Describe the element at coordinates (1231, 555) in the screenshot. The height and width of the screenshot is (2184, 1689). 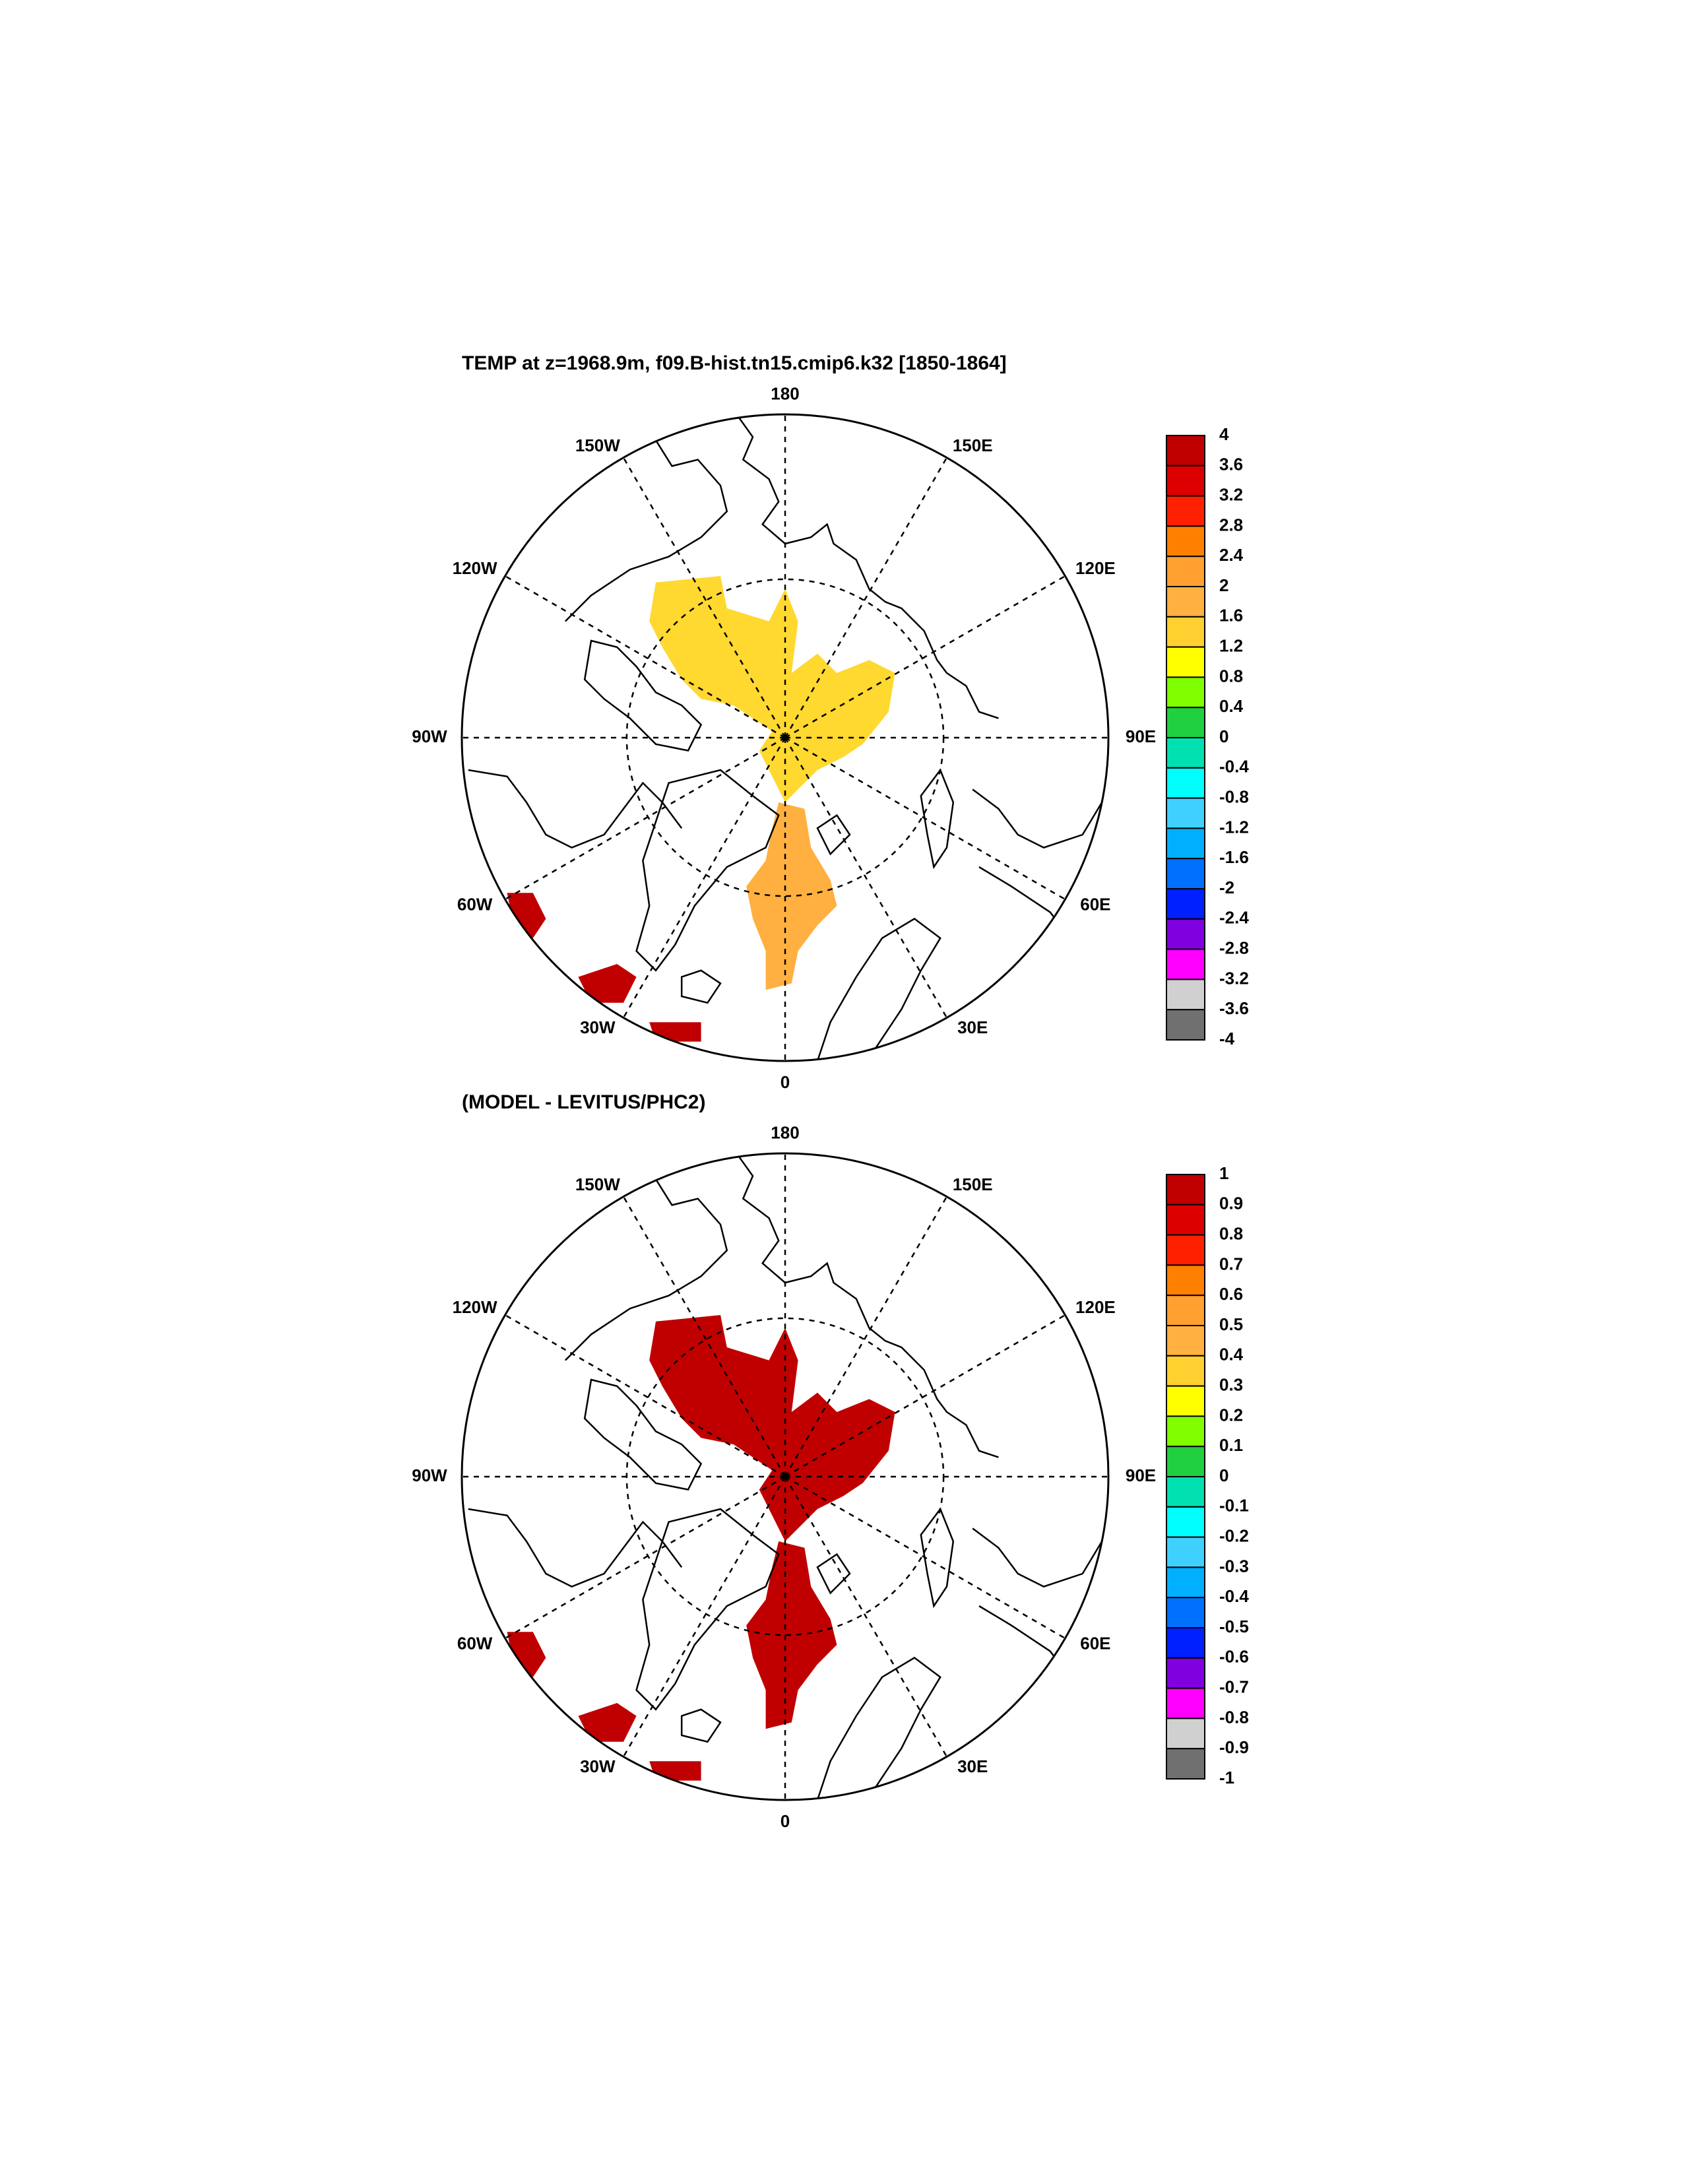
I see `colorbar-tick-label: 2.4` at that location.